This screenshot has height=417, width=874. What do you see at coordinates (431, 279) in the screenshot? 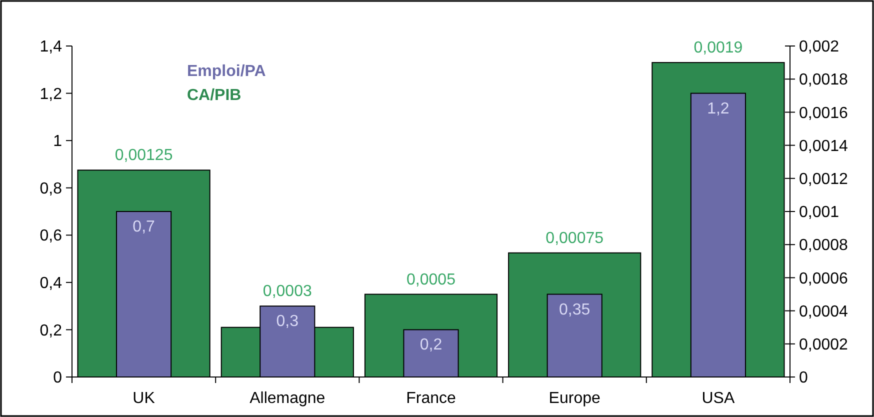
I see `data-label: 0,0005` at bounding box center [431, 279].